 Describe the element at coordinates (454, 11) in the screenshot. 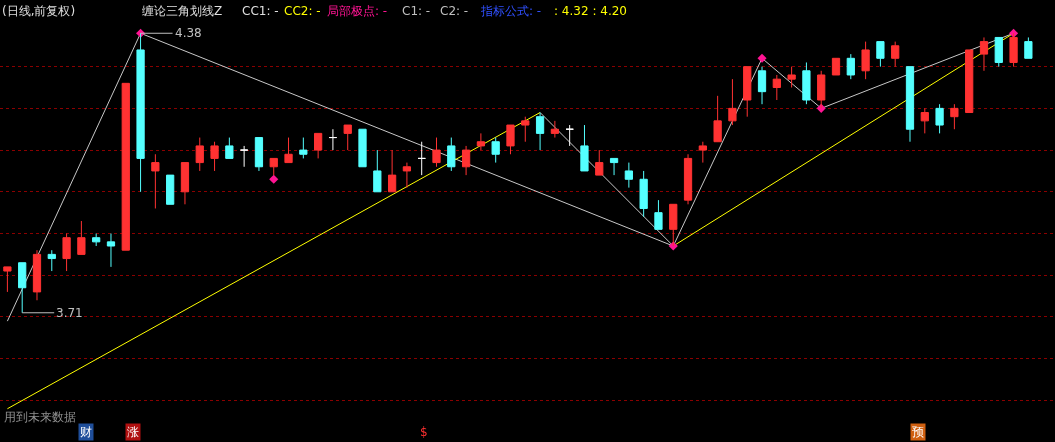

I see `text: C2: -` at that location.